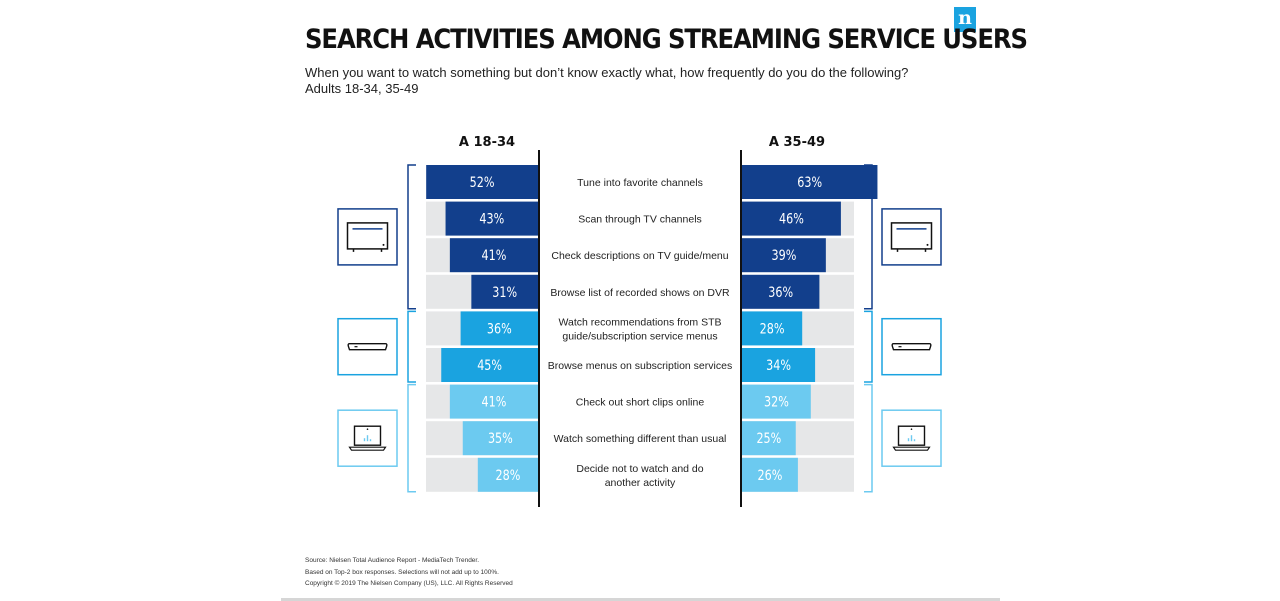 The image size is (1280, 601). I want to click on category-label: Browse list of recorded shows on DVR, so click(640, 293).